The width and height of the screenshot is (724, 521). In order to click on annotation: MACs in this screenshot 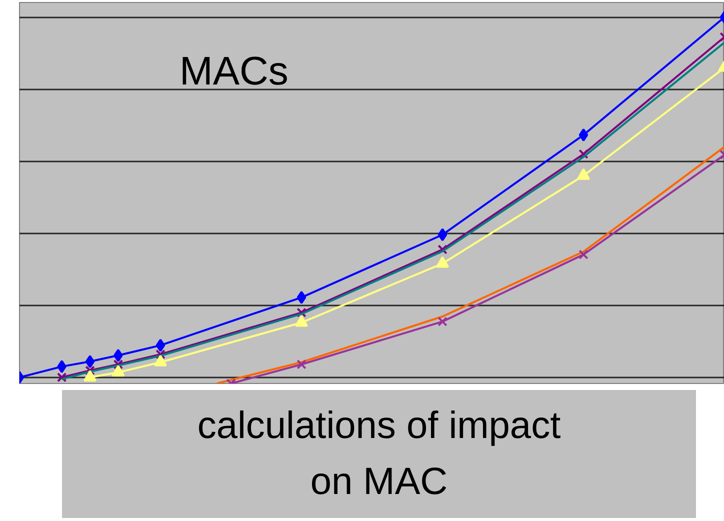, I will do `click(234, 72)`.